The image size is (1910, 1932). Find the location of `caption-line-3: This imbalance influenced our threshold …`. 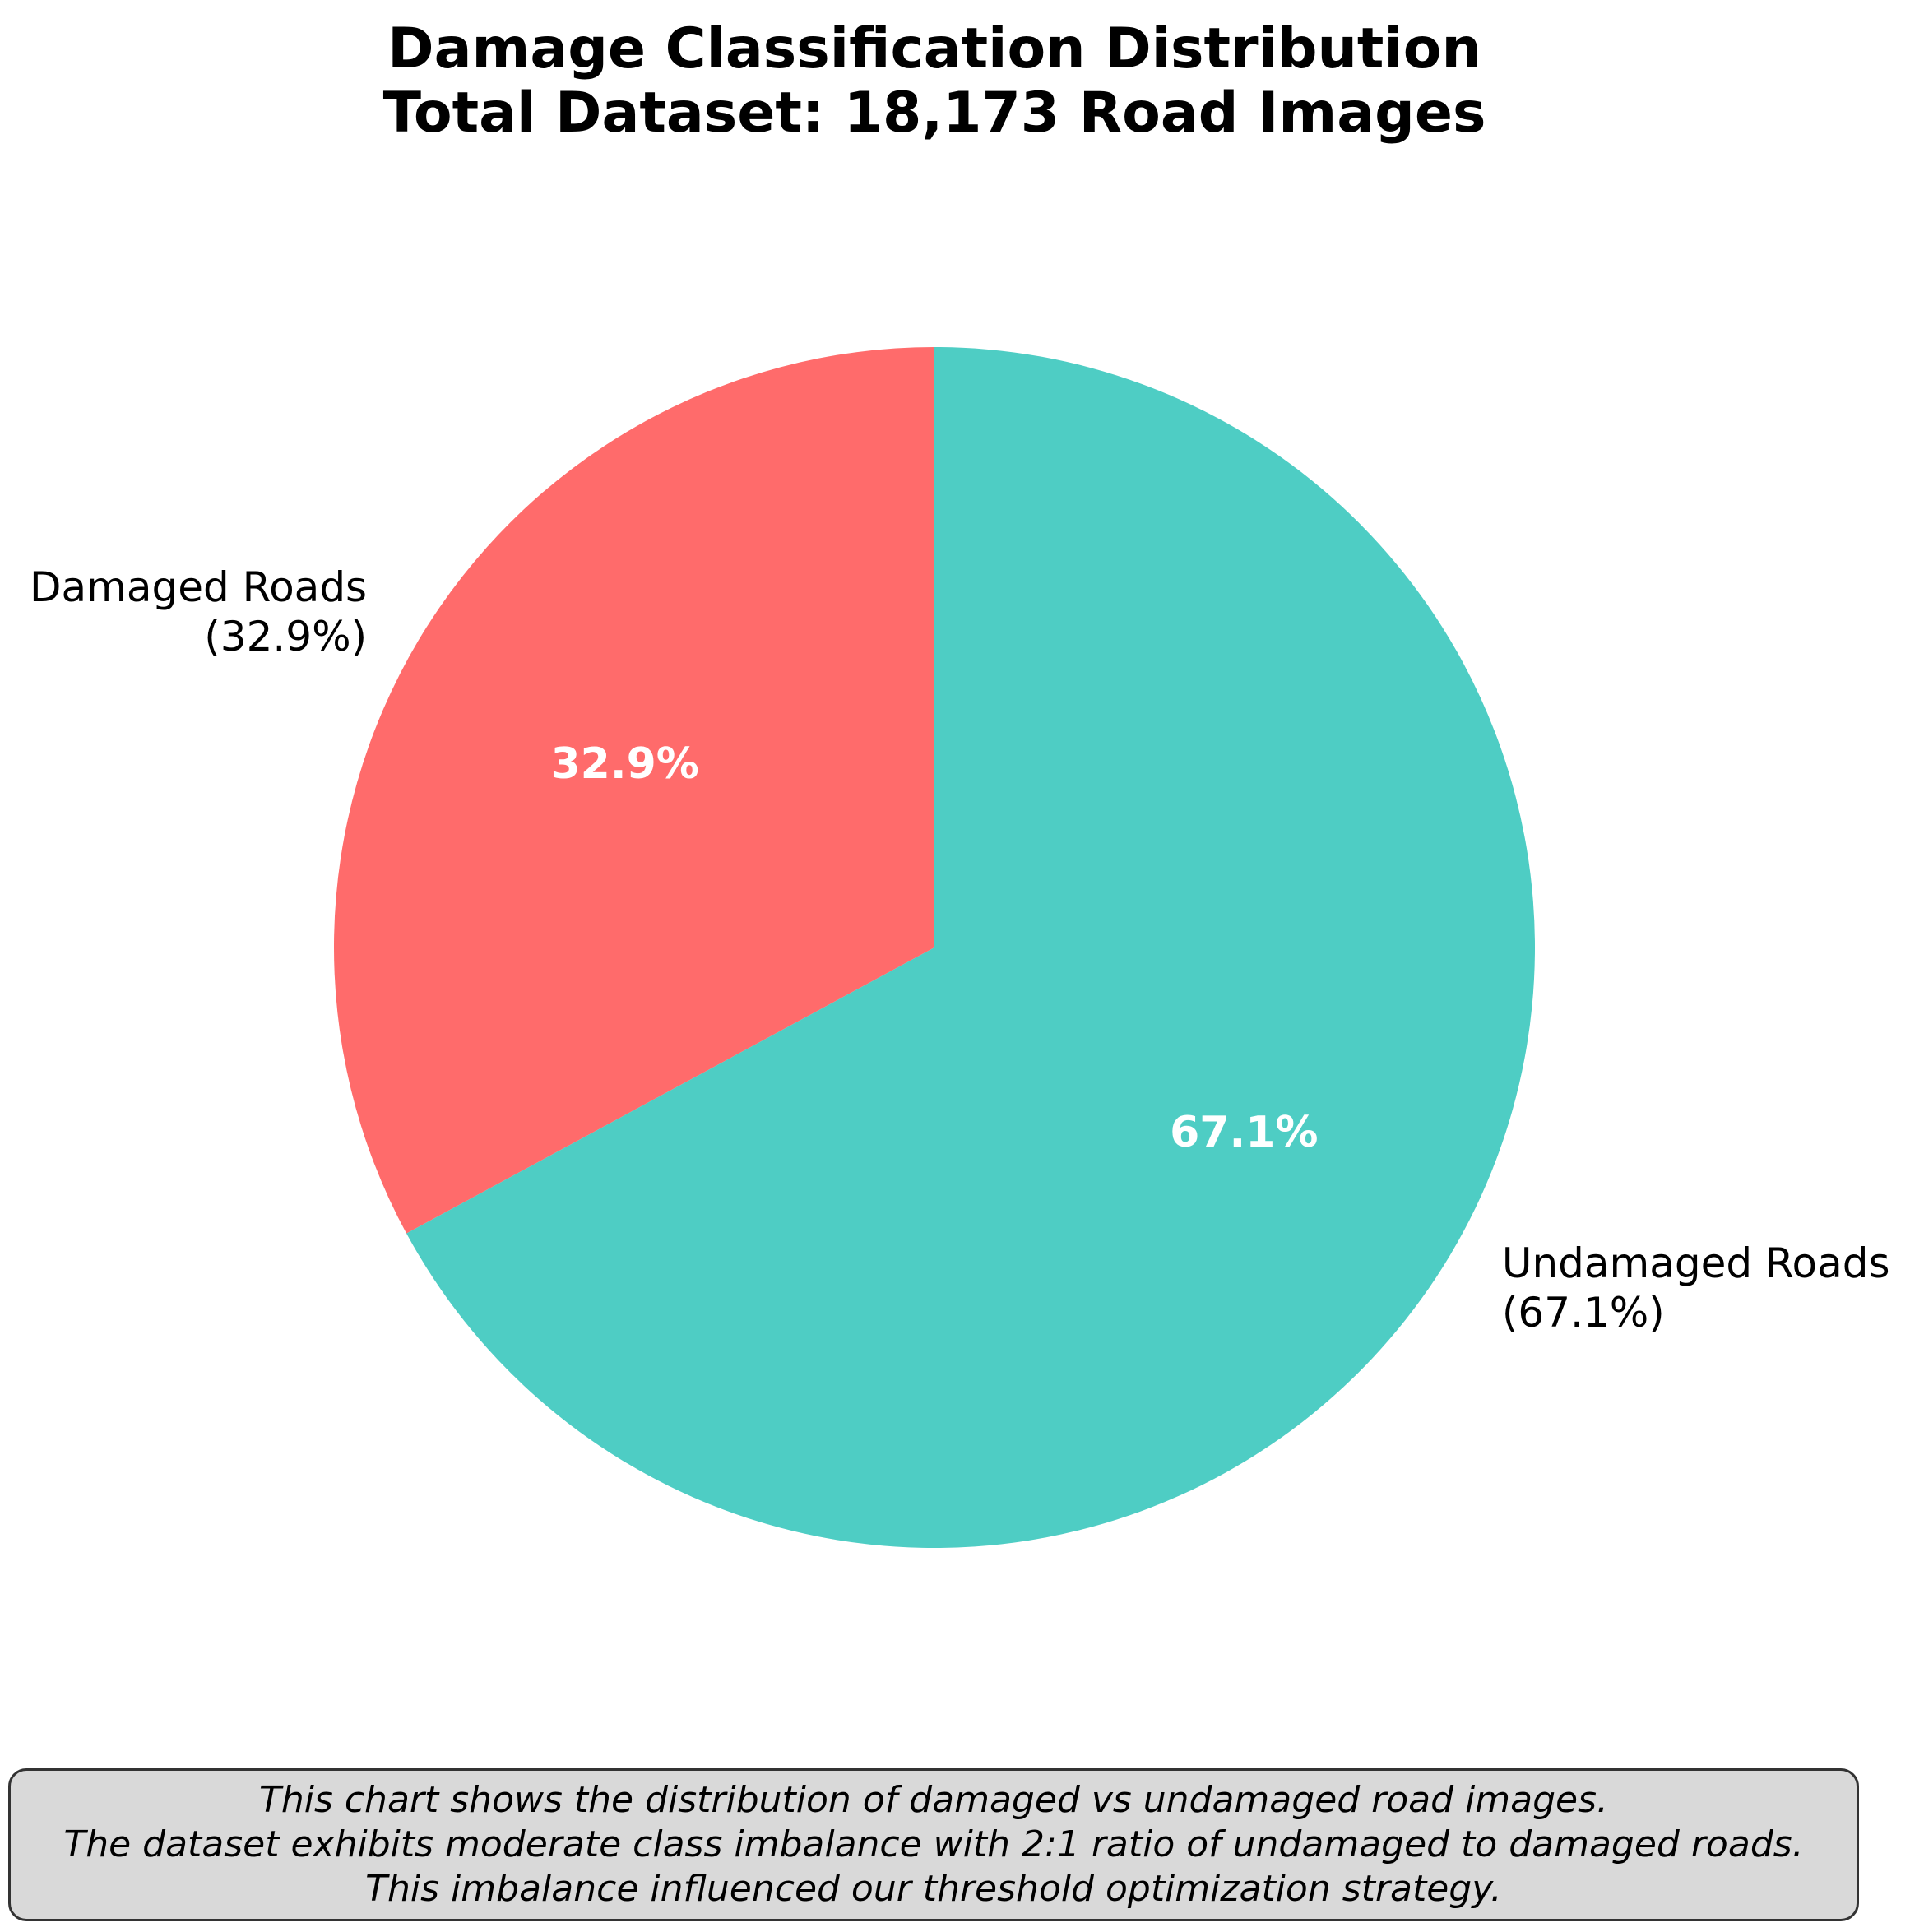

caption-line-3: This imbalance influenced our threshold … is located at coordinates (933, 1889).